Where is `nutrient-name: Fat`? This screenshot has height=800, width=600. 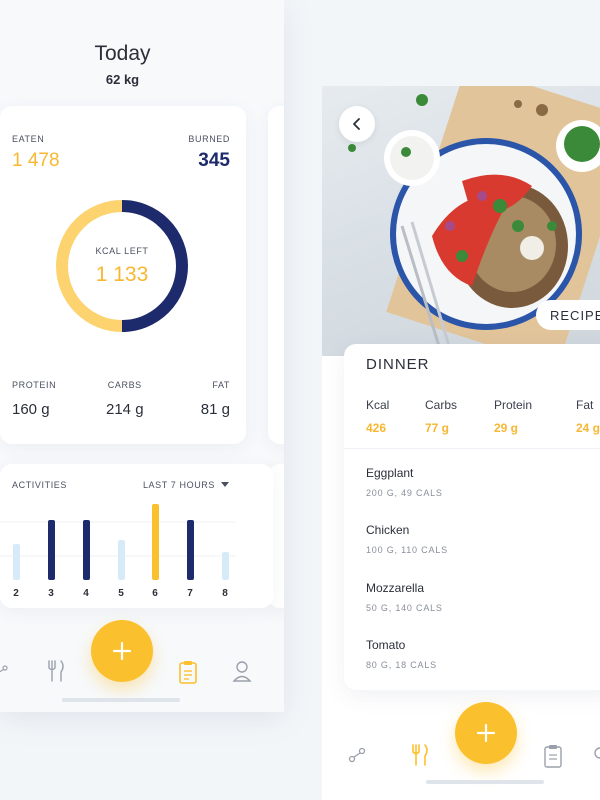
nutrient-name: Fat is located at coordinates (585, 405).